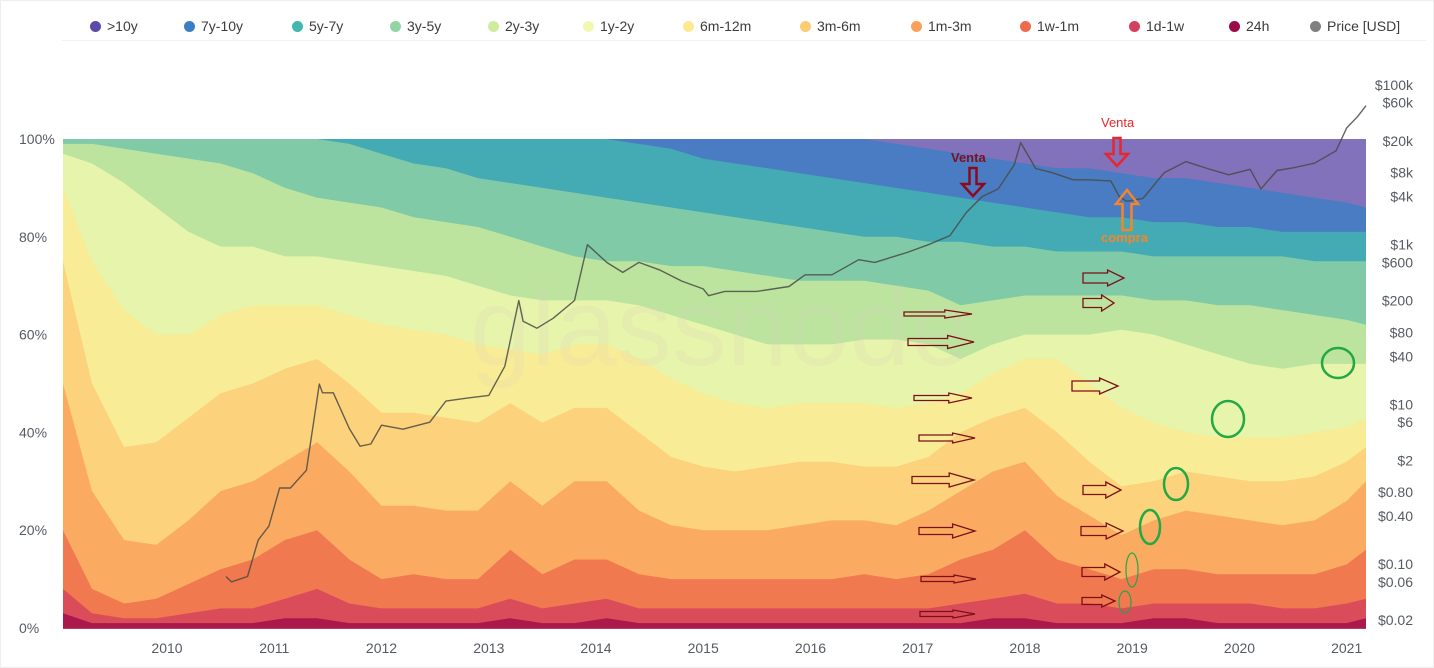 Image resolution: width=1434 pixels, height=668 pixels. What do you see at coordinates (1395, 582) in the screenshot?
I see `price-tick-label: $0.06` at bounding box center [1395, 582].